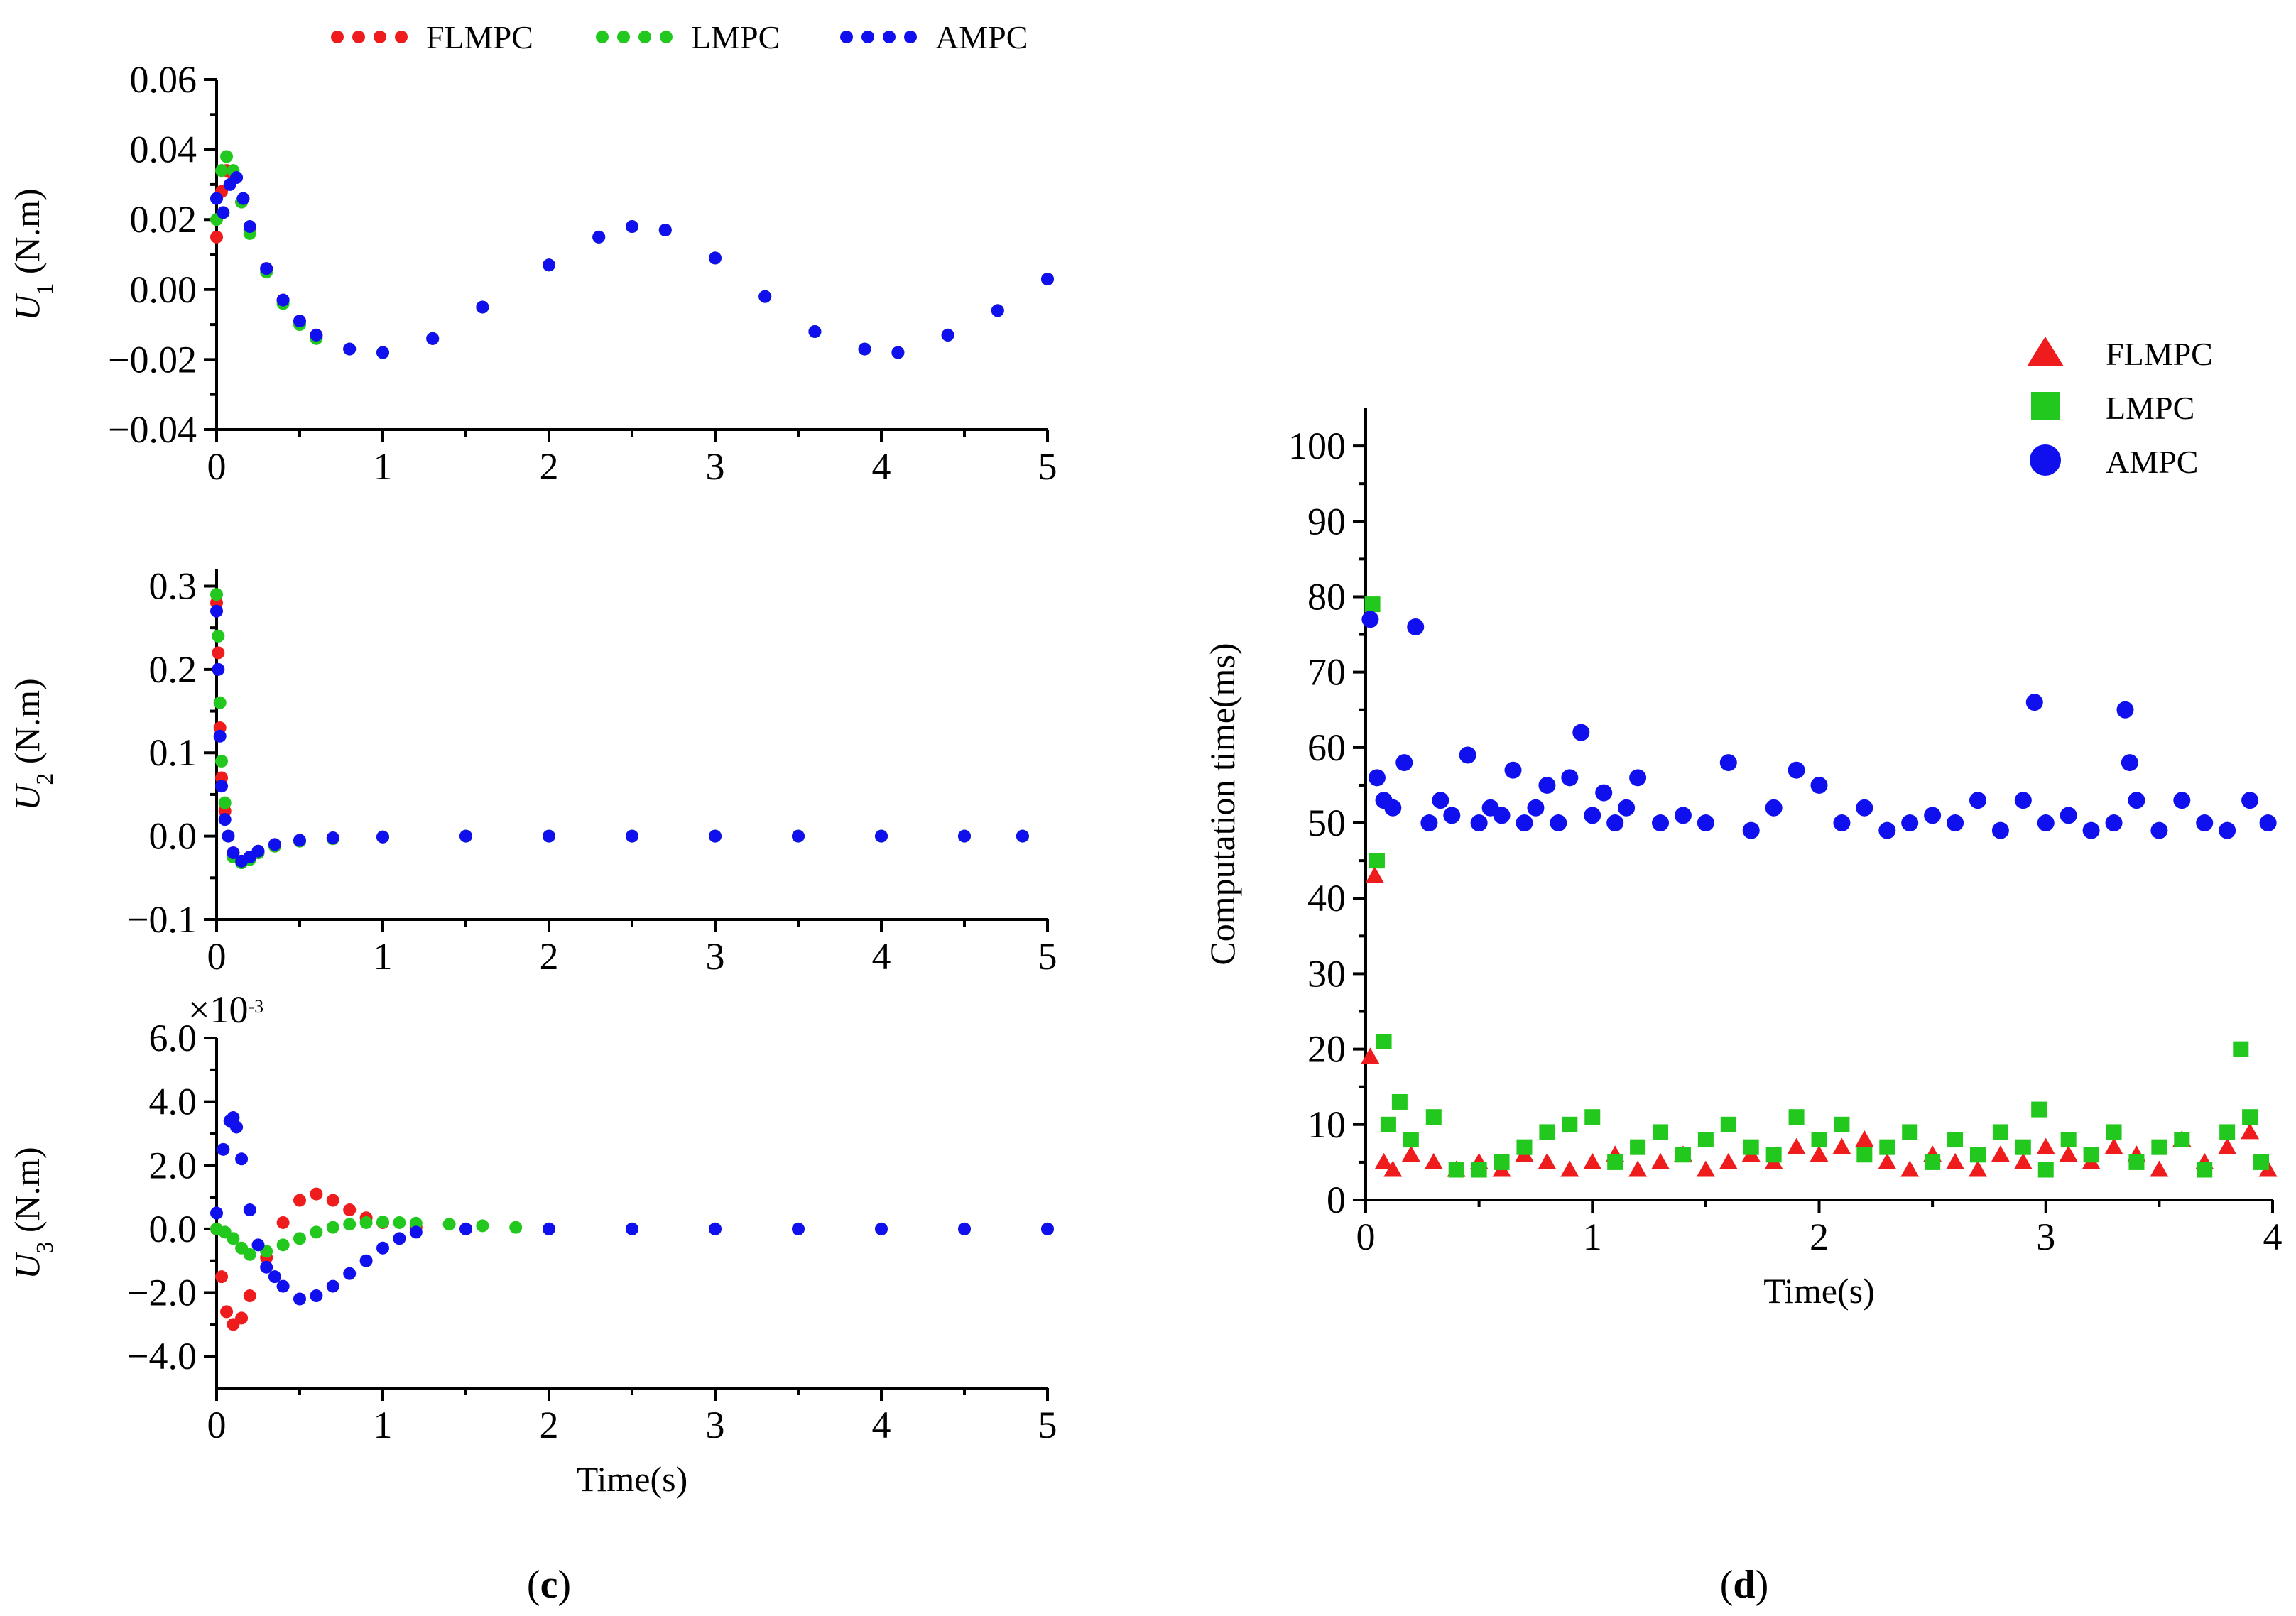 This screenshot has height=1616, width=2296. I want to click on y-axis-title: Computation time(ms), so click(1222, 804).